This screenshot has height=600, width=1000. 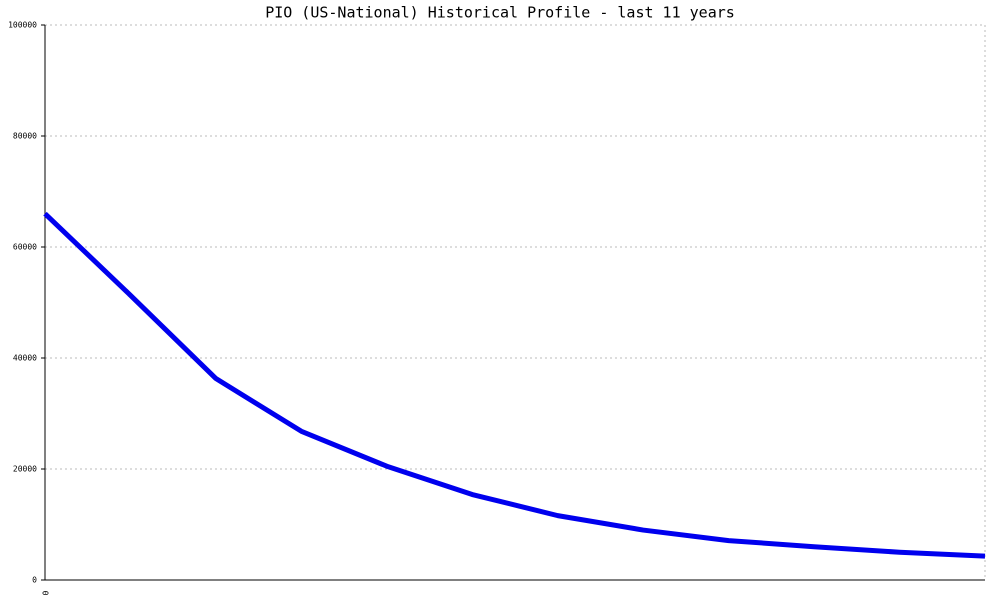 I want to click on y-tick-label: 100000, so click(x=22, y=25).